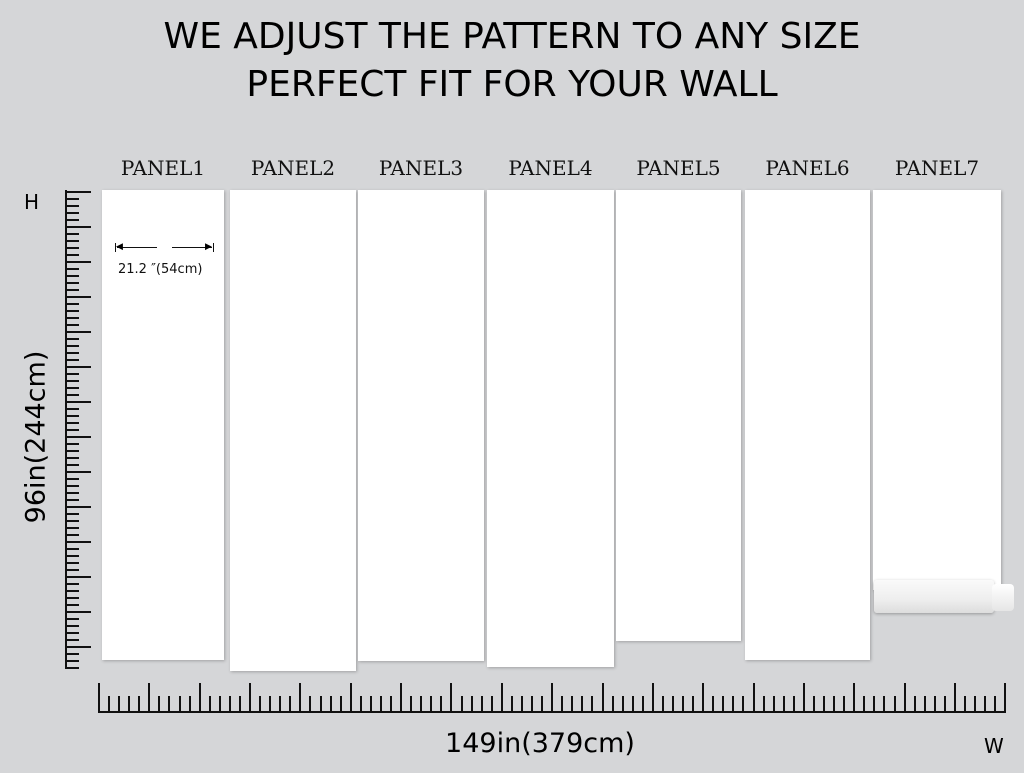 This screenshot has height=773, width=1024. Describe the element at coordinates (552, 712) in the screenshot. I see `ruler-spine` at that location.